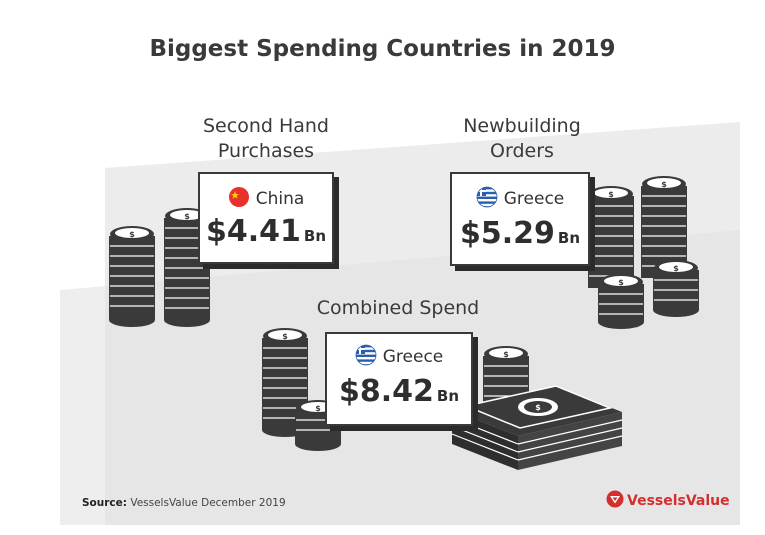  I want to click on amount-number: $4.41, so click(253, 231).